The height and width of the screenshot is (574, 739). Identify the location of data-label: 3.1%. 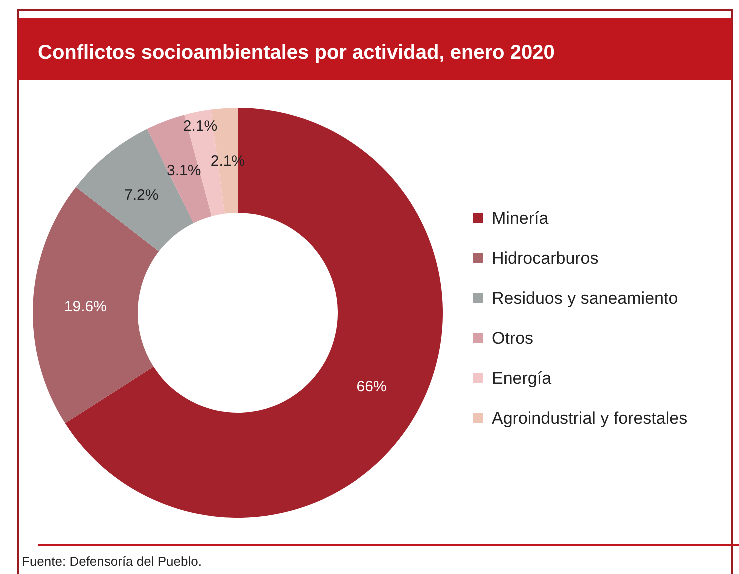
(184, 171).